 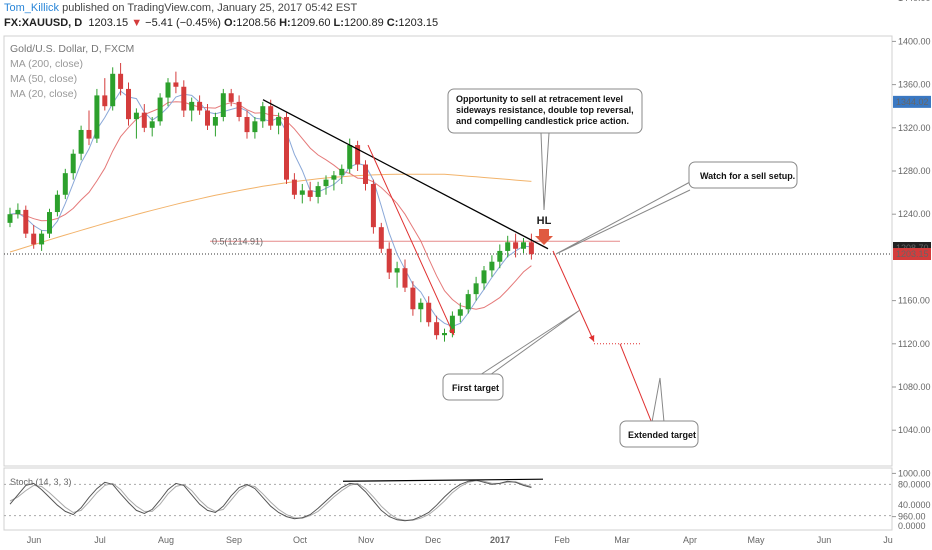 I want to click on y-tick-label-3: 1400.00, so click(x=914, y=41).